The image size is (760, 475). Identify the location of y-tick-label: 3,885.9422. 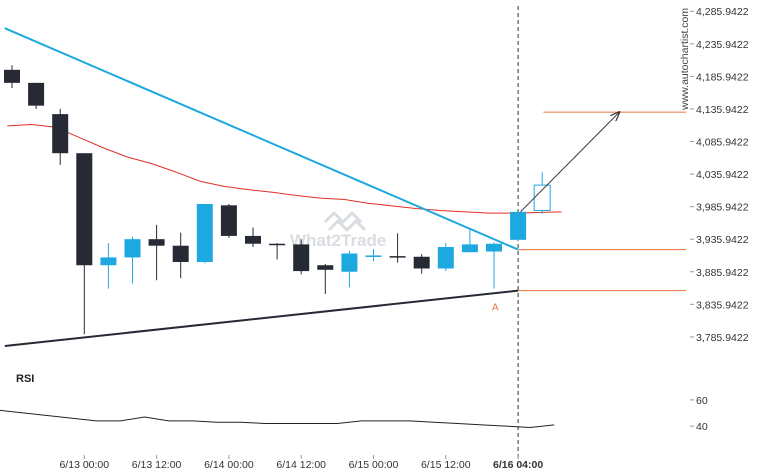
(722, 273).